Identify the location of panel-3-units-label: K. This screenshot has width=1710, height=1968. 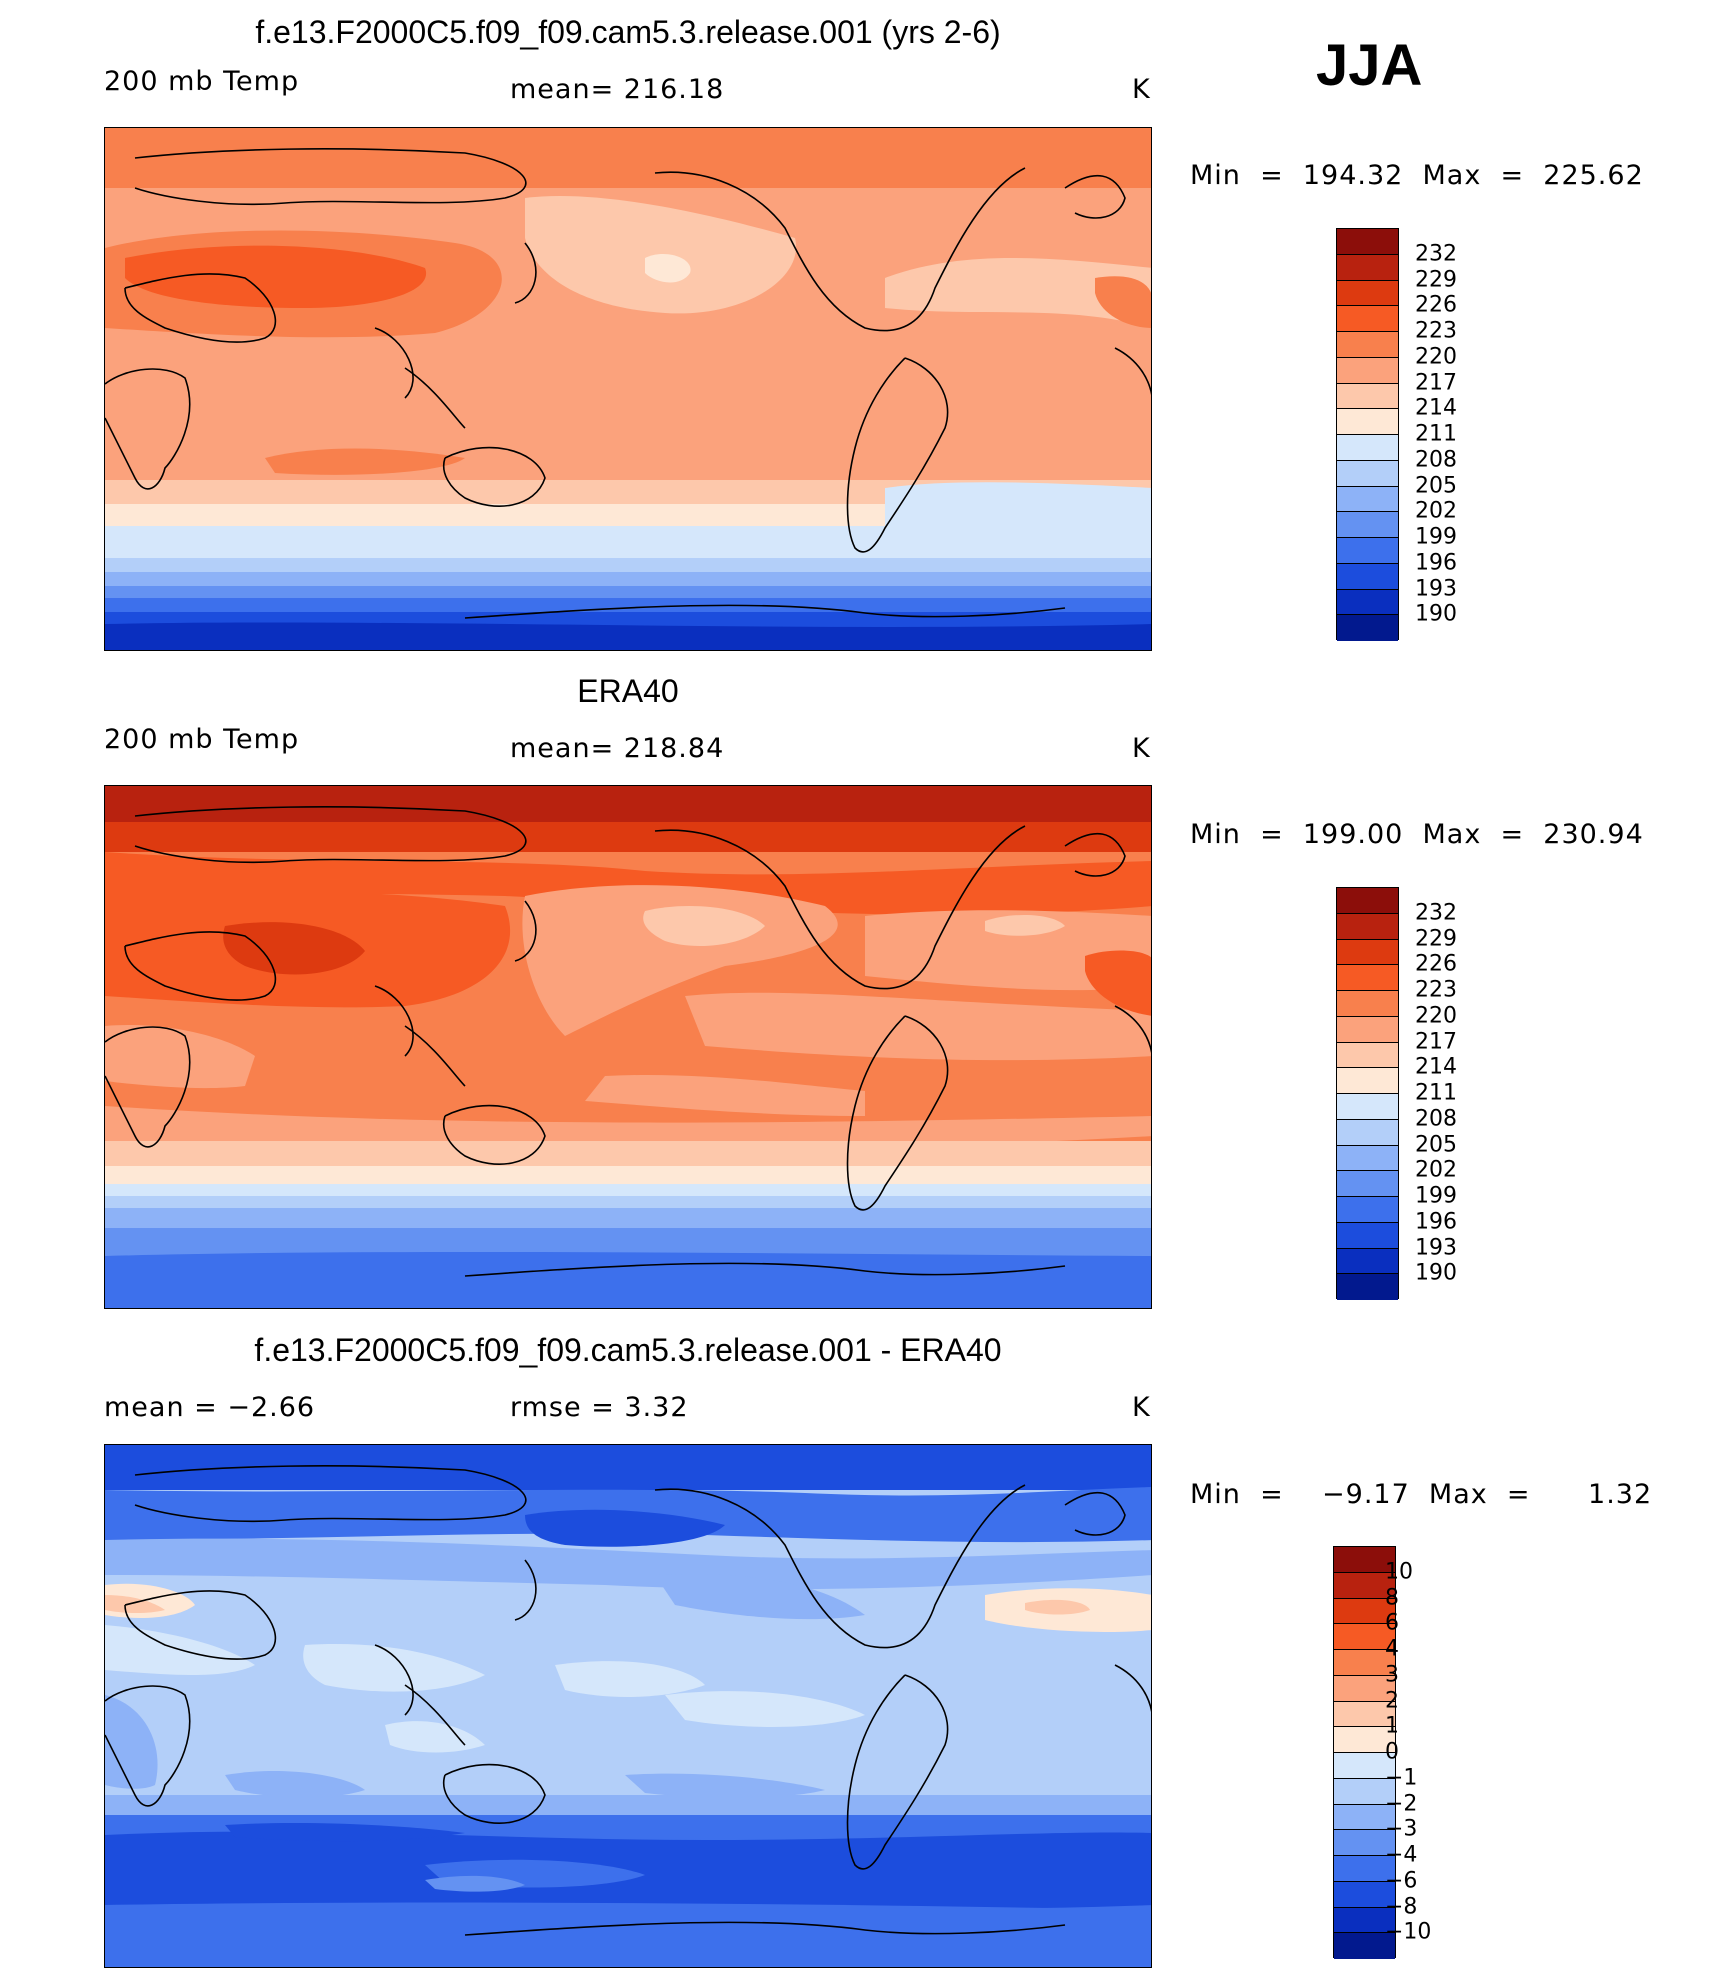
(1141, 1407).